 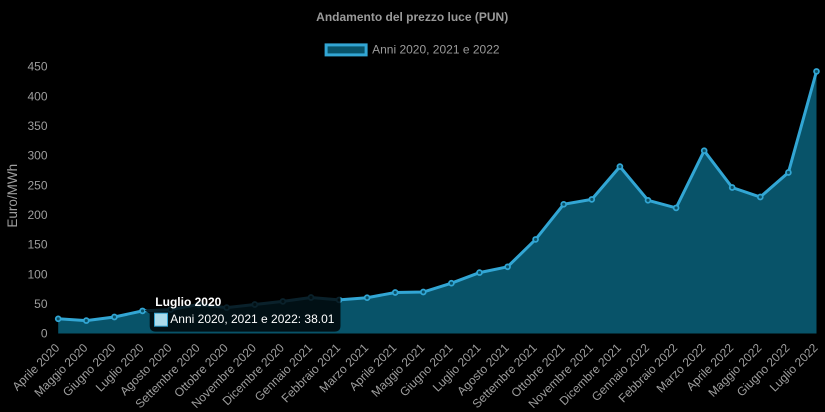 What do you see at coordinates (436, 49) in the screenshot?
I see `svg-text: Anni 2020, 2021 e 2022` at bounding box center [436, 49].